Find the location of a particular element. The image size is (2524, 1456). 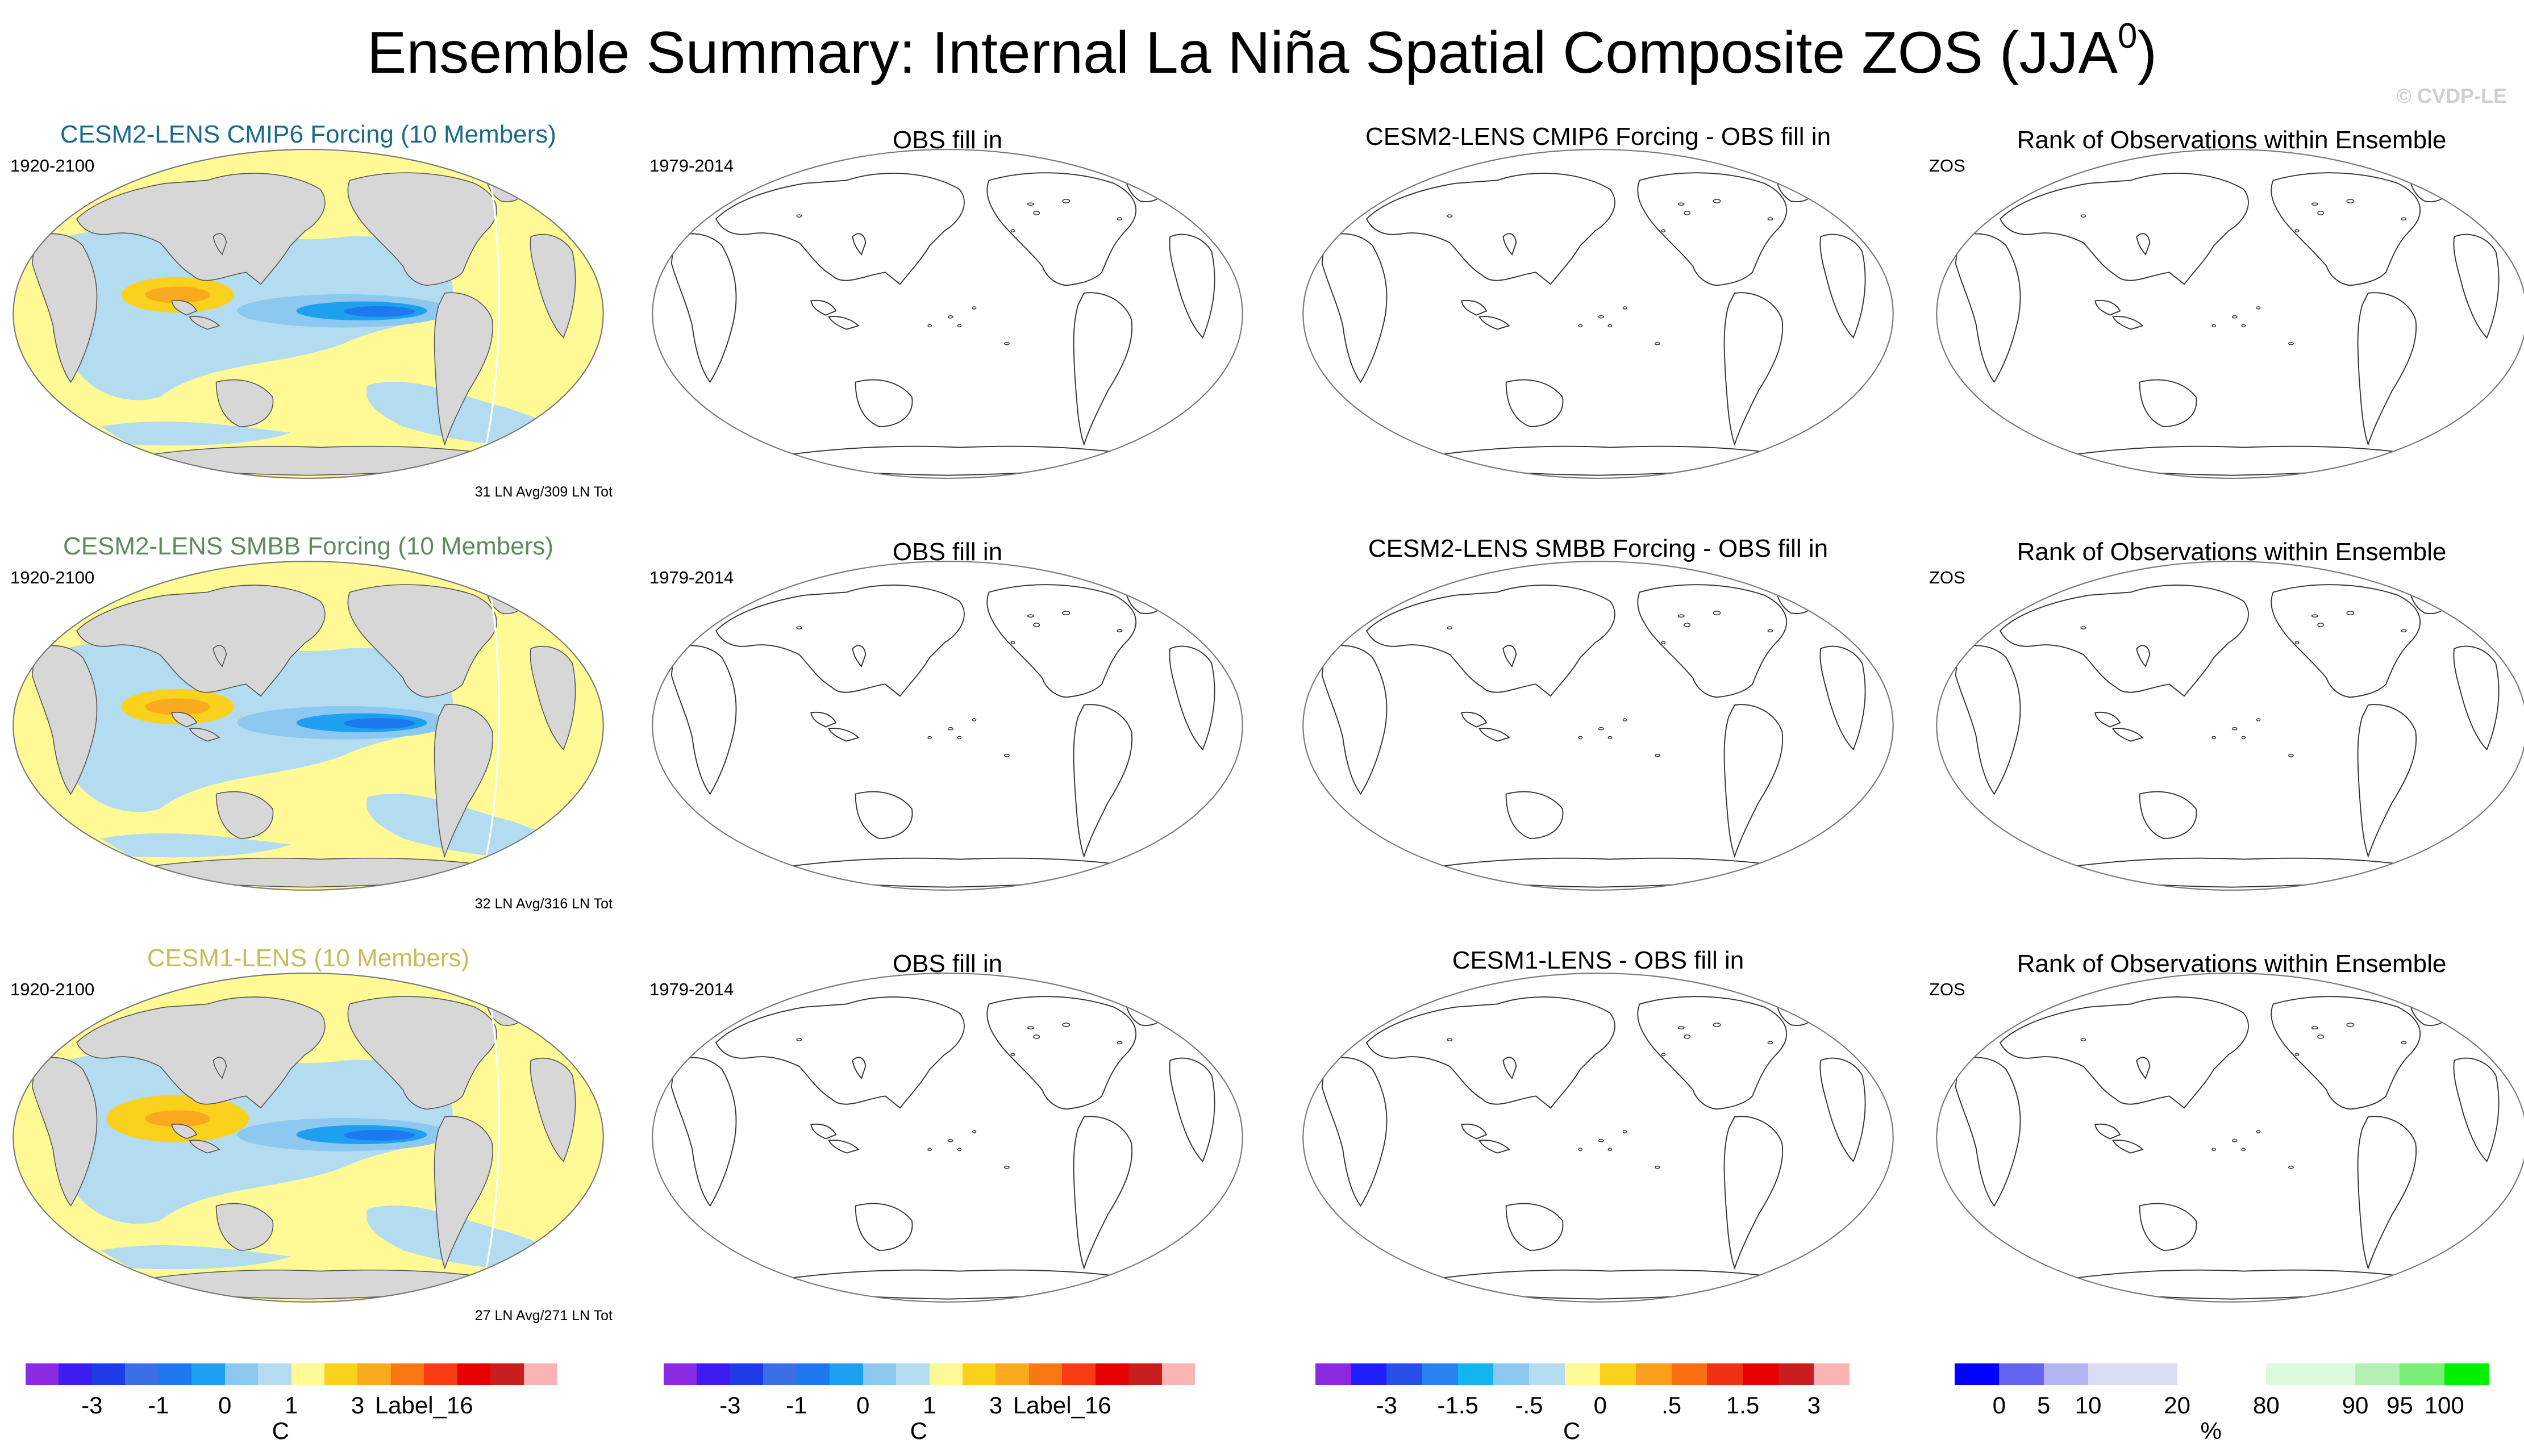

model-panel-title: CESM1-LENS (10 Members) is located at coordinates (308, 958).